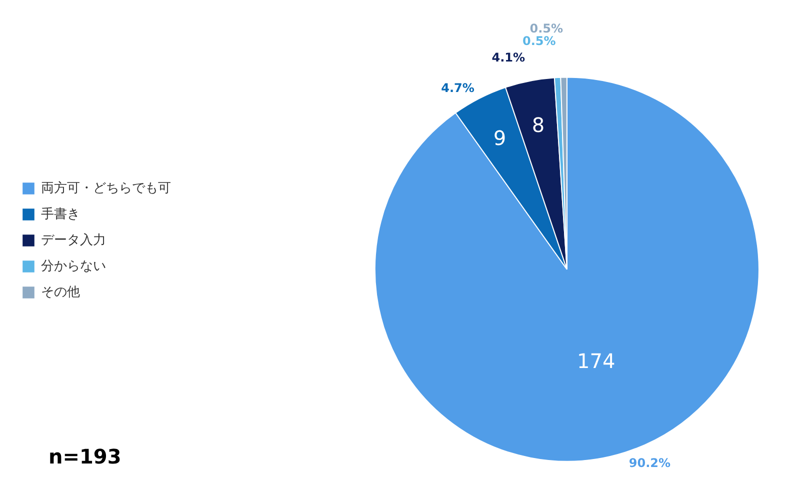  I want to click on legend-label: その他, so click(60, 292).